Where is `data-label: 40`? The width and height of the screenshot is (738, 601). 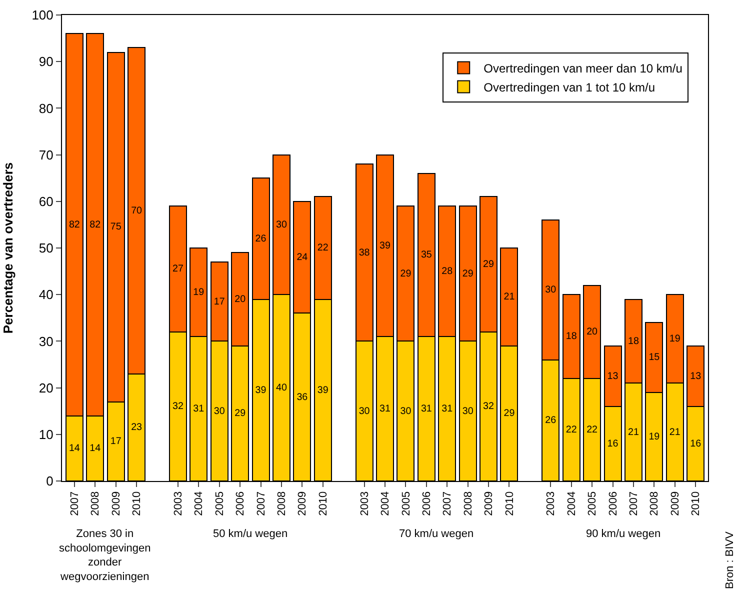
data-label: 40 is located at coordinates (282, 388).